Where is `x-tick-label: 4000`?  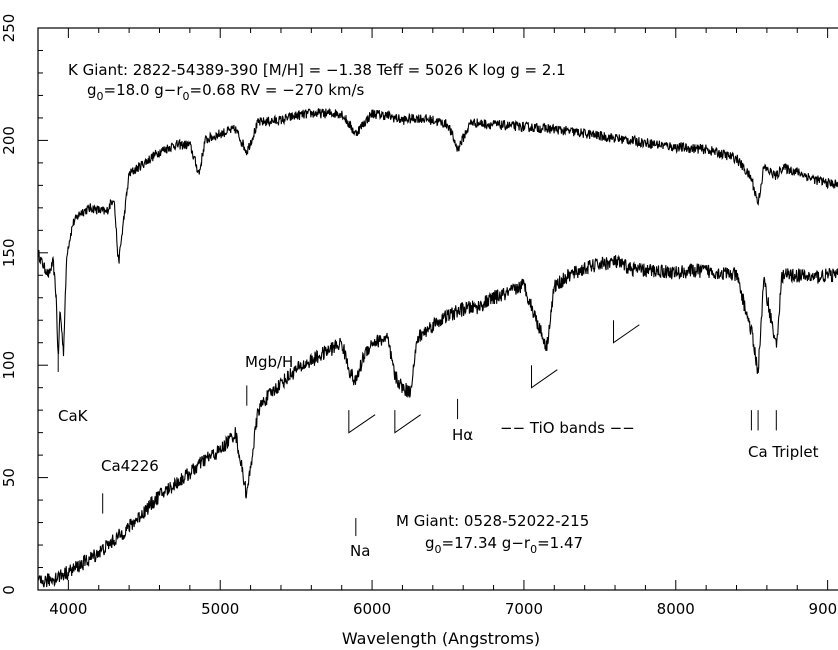
x-tick-label: 4000 is located at coordinates (68, 609).